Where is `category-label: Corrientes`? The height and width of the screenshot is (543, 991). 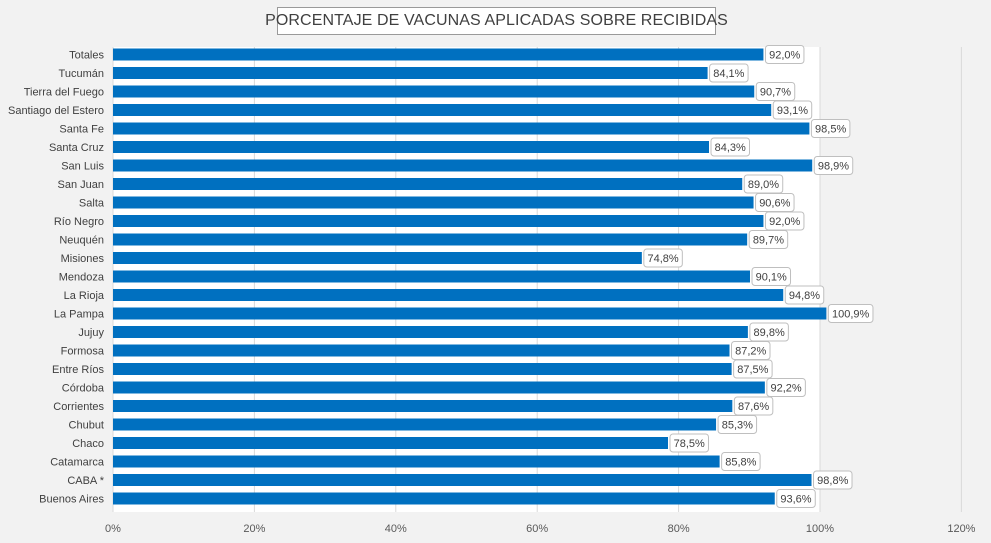
category-label: Corrientes is located at coordinates (78, 407).